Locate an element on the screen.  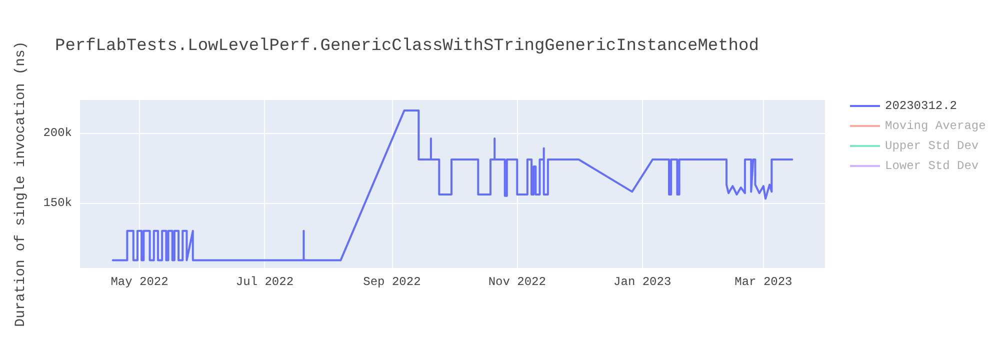
x-tick-label: Sep 2022 is located at coordinates (392, 282).